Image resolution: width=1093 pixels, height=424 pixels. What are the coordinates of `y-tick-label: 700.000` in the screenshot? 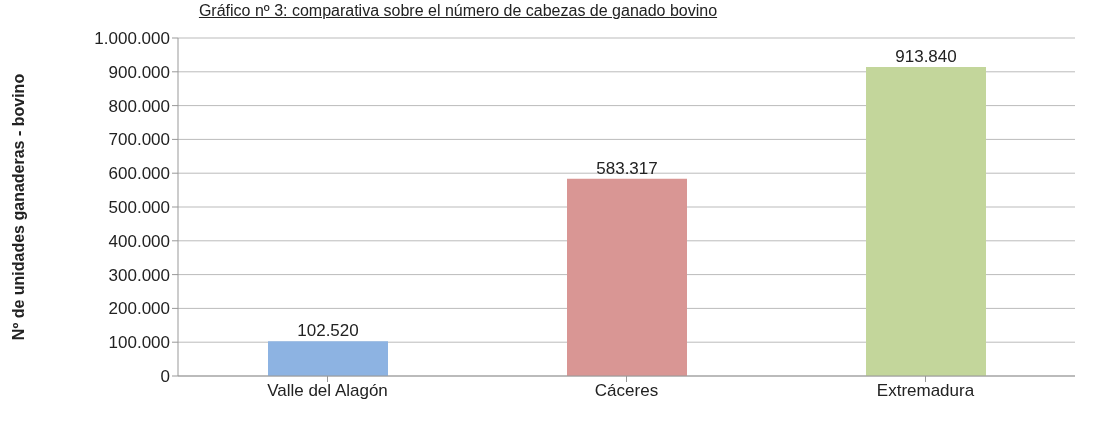 It's located at (139, 140).